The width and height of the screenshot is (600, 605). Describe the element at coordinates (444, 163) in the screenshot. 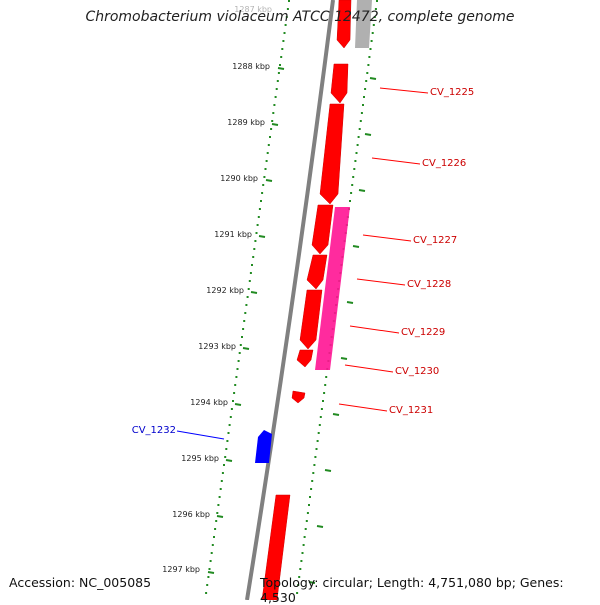

I see `gene-label-cv-1226: CV_1226` at that location.